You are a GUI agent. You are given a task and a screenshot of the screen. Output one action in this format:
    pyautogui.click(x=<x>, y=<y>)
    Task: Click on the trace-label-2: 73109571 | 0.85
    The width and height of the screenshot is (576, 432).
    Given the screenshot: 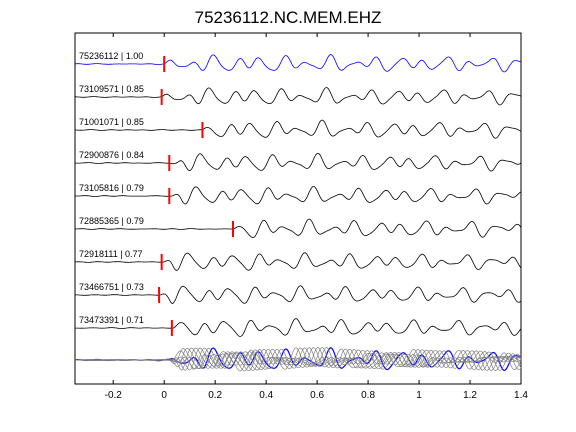 What is the action you would take?
    pyautogui.click(x=111, y=89)
    